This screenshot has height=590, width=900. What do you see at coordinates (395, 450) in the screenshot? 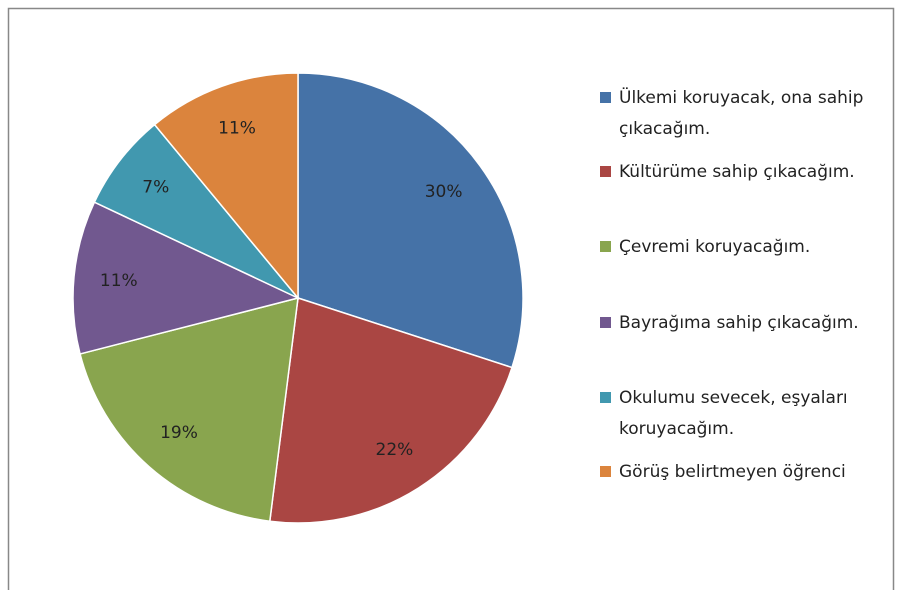
I see `data-label: 22%` at bounding box center [395, 450].